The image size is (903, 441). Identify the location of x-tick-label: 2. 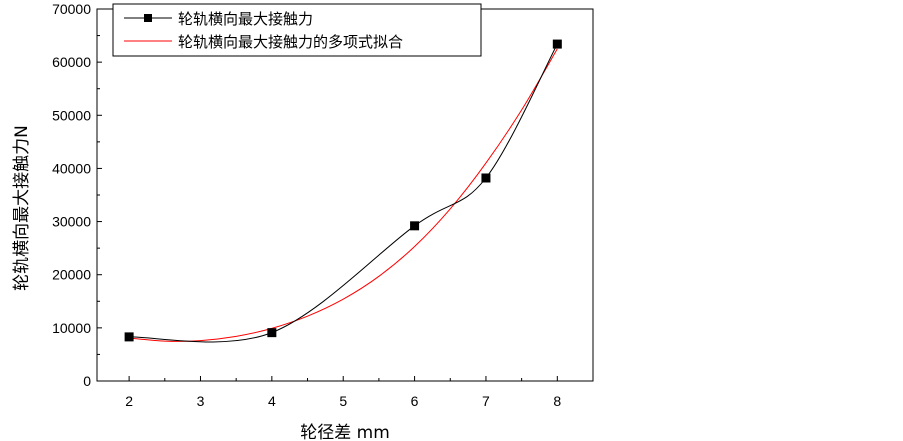
(129, 401).